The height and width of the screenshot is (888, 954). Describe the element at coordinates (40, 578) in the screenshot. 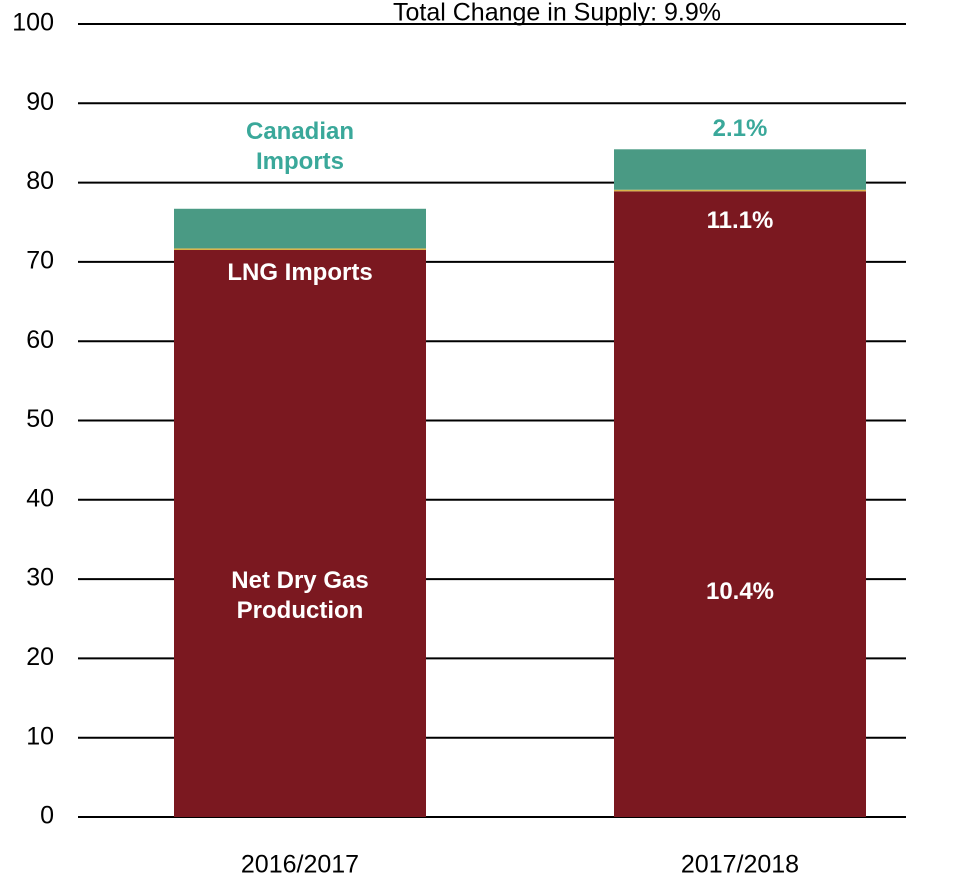

I see `y-tick-label: 30` at that location.